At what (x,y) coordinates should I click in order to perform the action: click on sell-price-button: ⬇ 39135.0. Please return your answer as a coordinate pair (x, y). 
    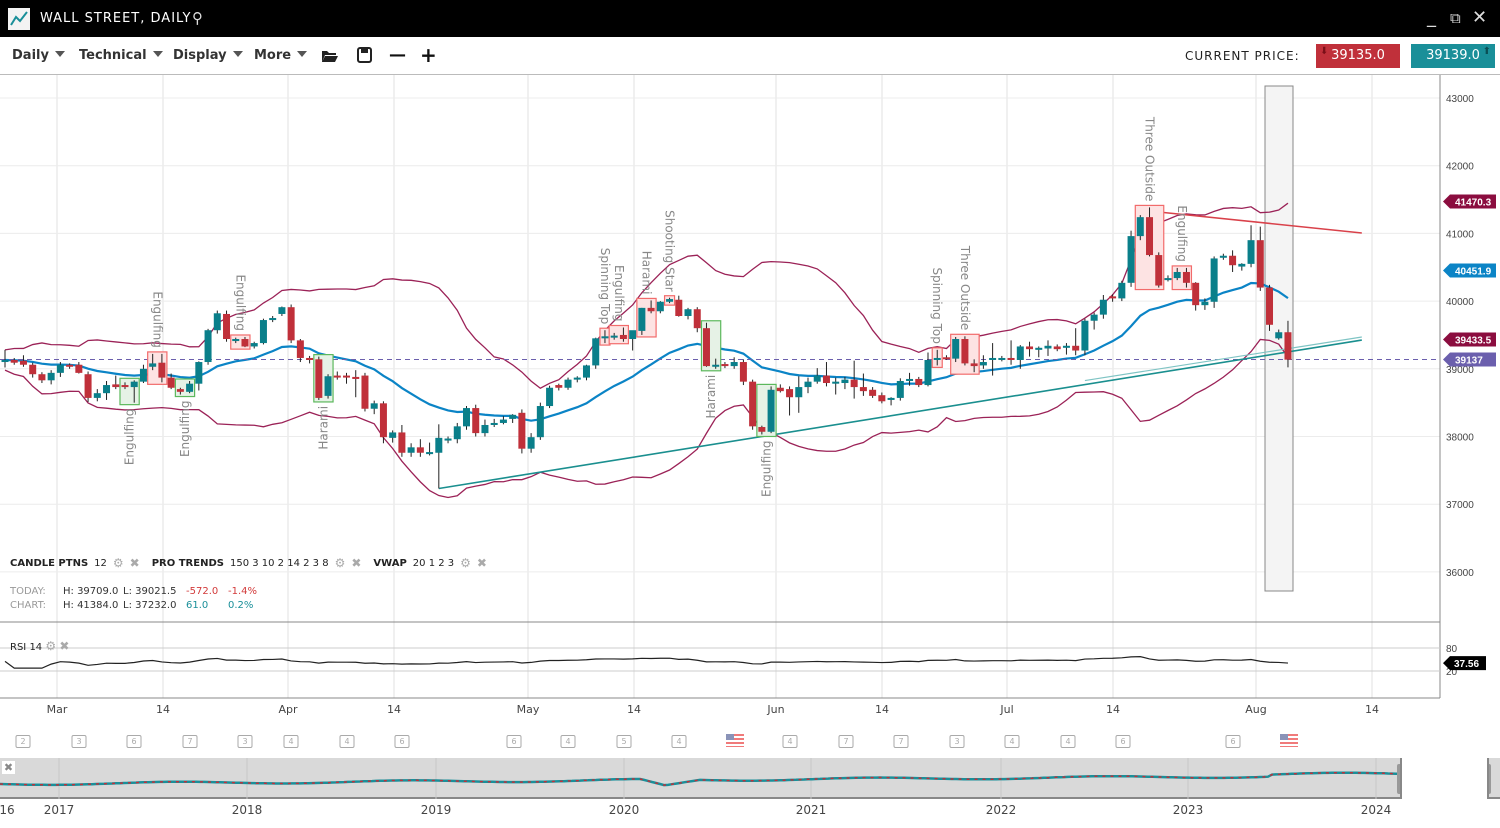
    Looking at the image, I should click on (1358, 56).